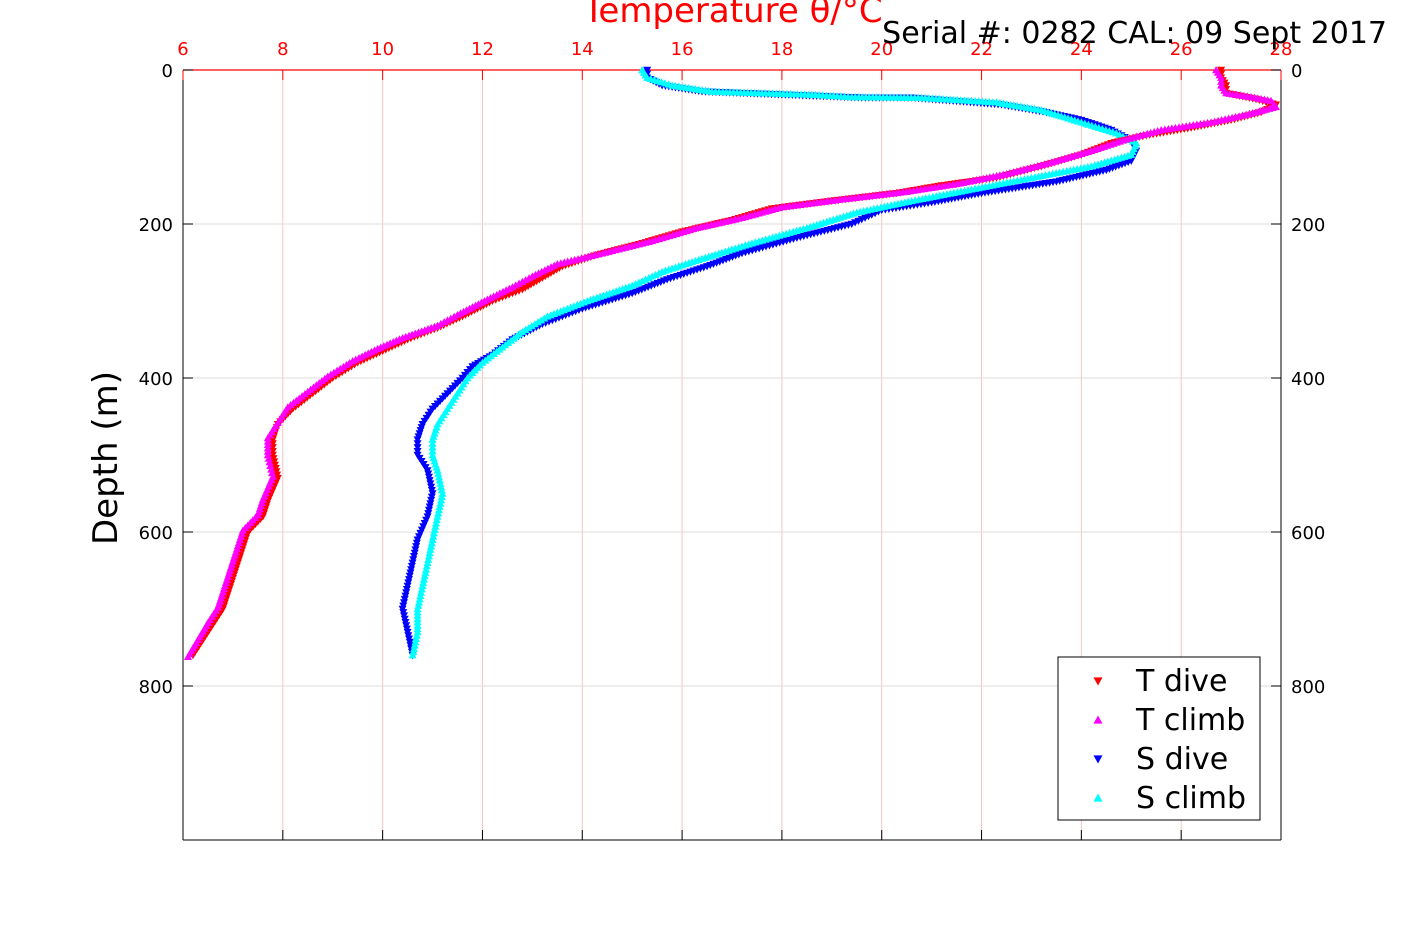 This screenshot has width=1417, height=945. What do you see at coordinates (156, 533) in the screenshot?
I see `y-tick-label: 600` at bounding box center [156, 533].